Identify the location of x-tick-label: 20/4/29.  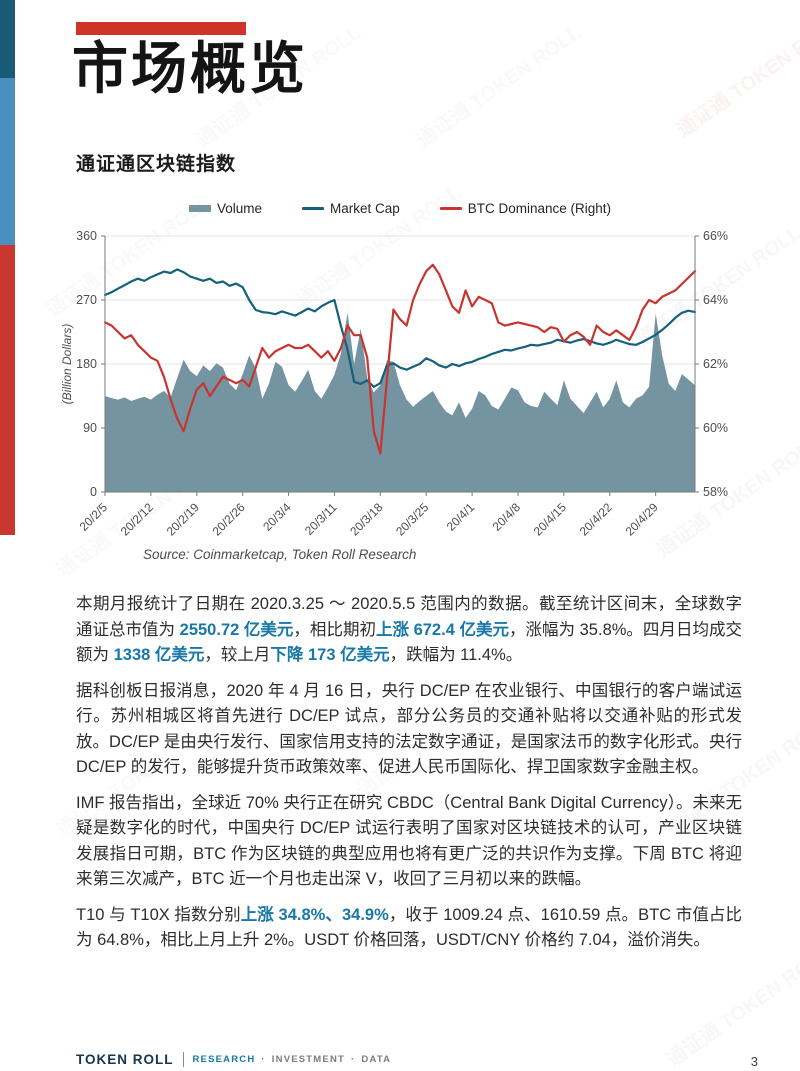
(642, 519).